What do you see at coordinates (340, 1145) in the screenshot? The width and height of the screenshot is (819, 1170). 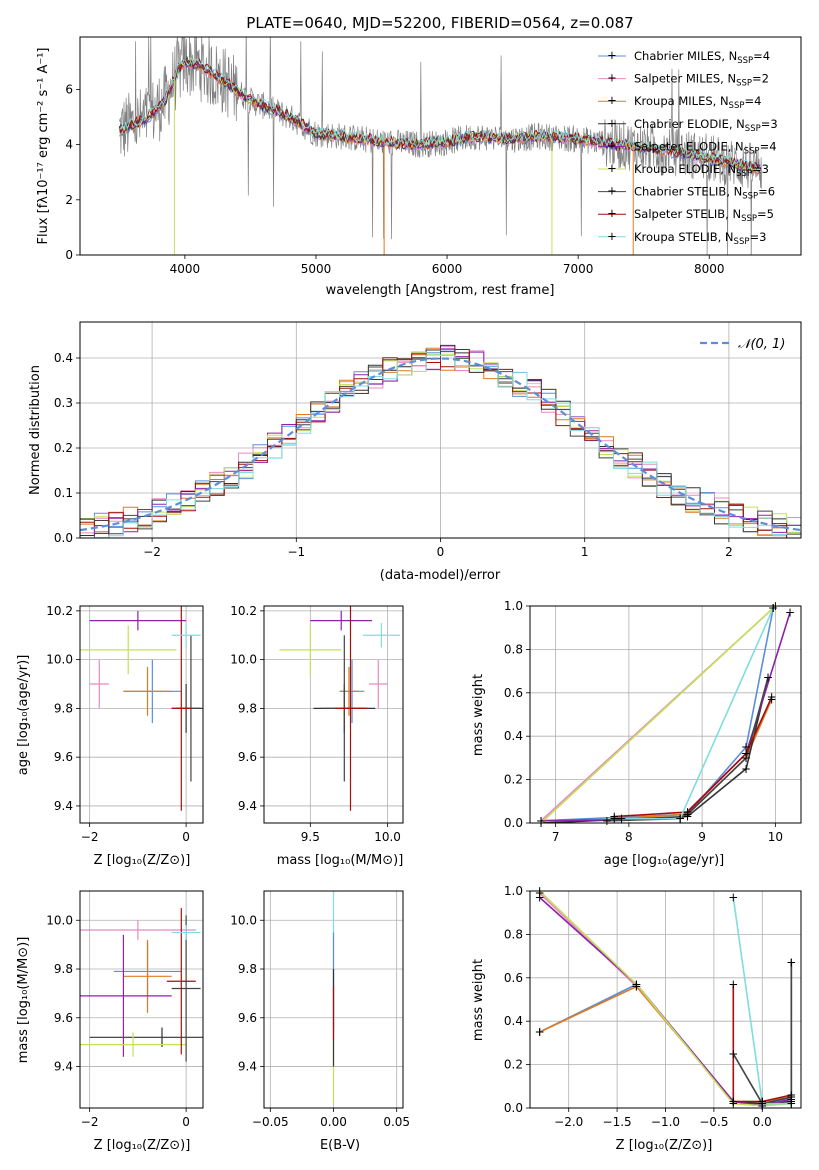 I see `x-axis-label: E(B-V)` at bounding box center [340, 1145].